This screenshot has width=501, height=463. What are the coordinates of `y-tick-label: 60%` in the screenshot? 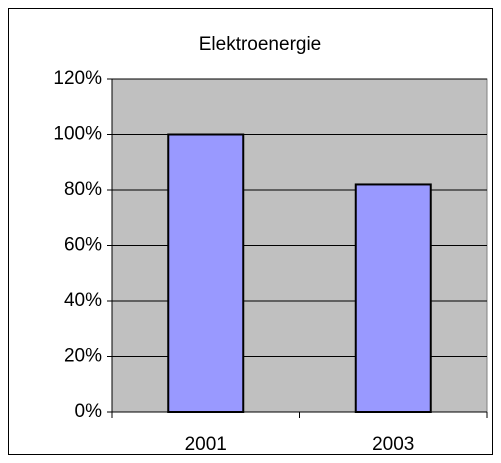 It's located at (83, 245).